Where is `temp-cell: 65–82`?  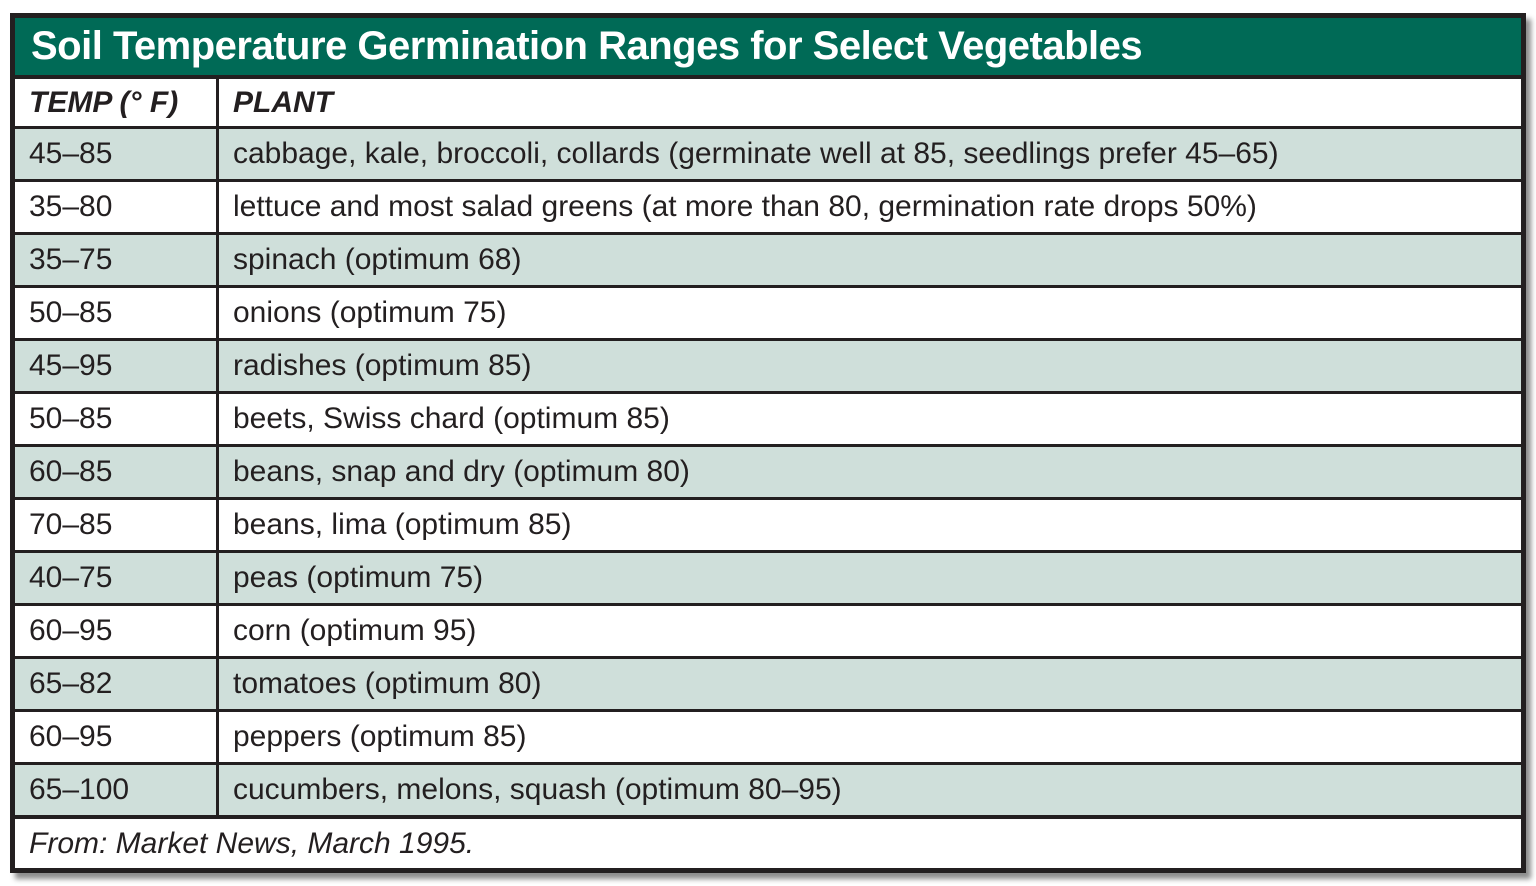 temp-cell: 65–82 is located at coordinates (117, 684).